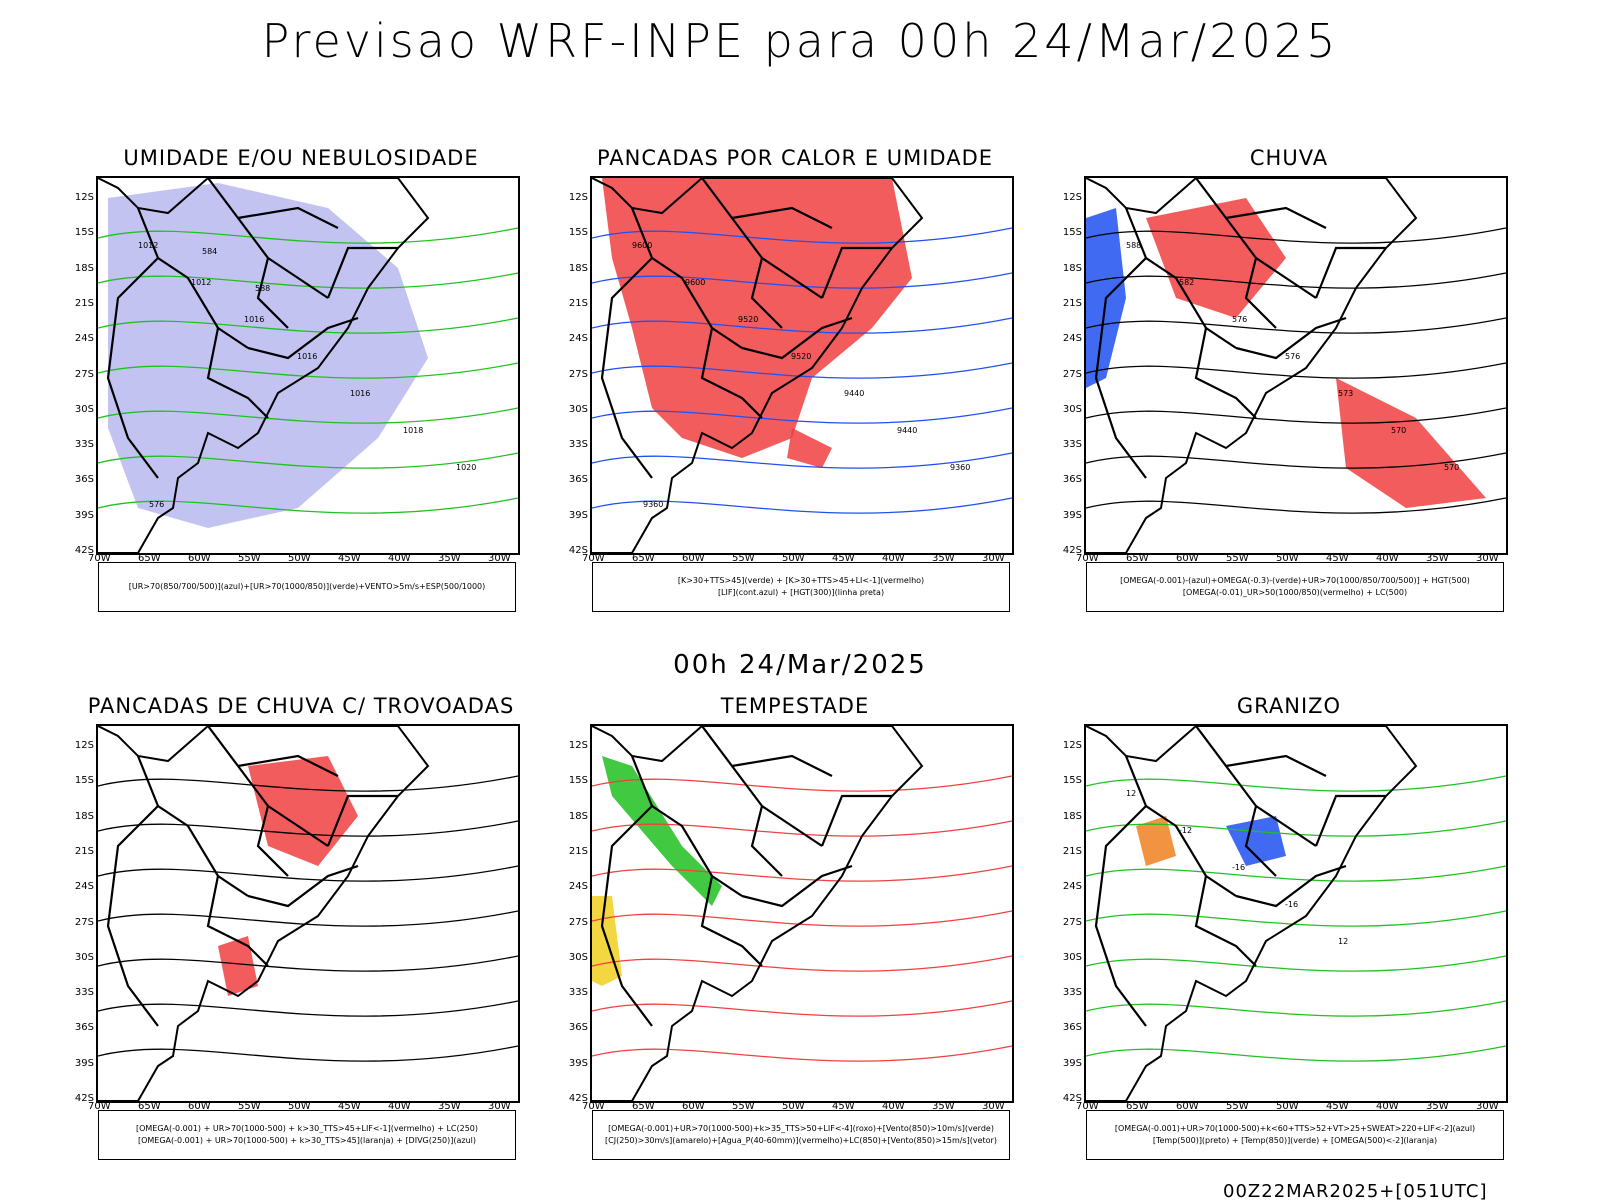 The height and width of the screenshot is (1202, 1600). Describe the element at coordinates (149, 558) in the screenshot. I see `lon-tick-label: 65W` at that location.